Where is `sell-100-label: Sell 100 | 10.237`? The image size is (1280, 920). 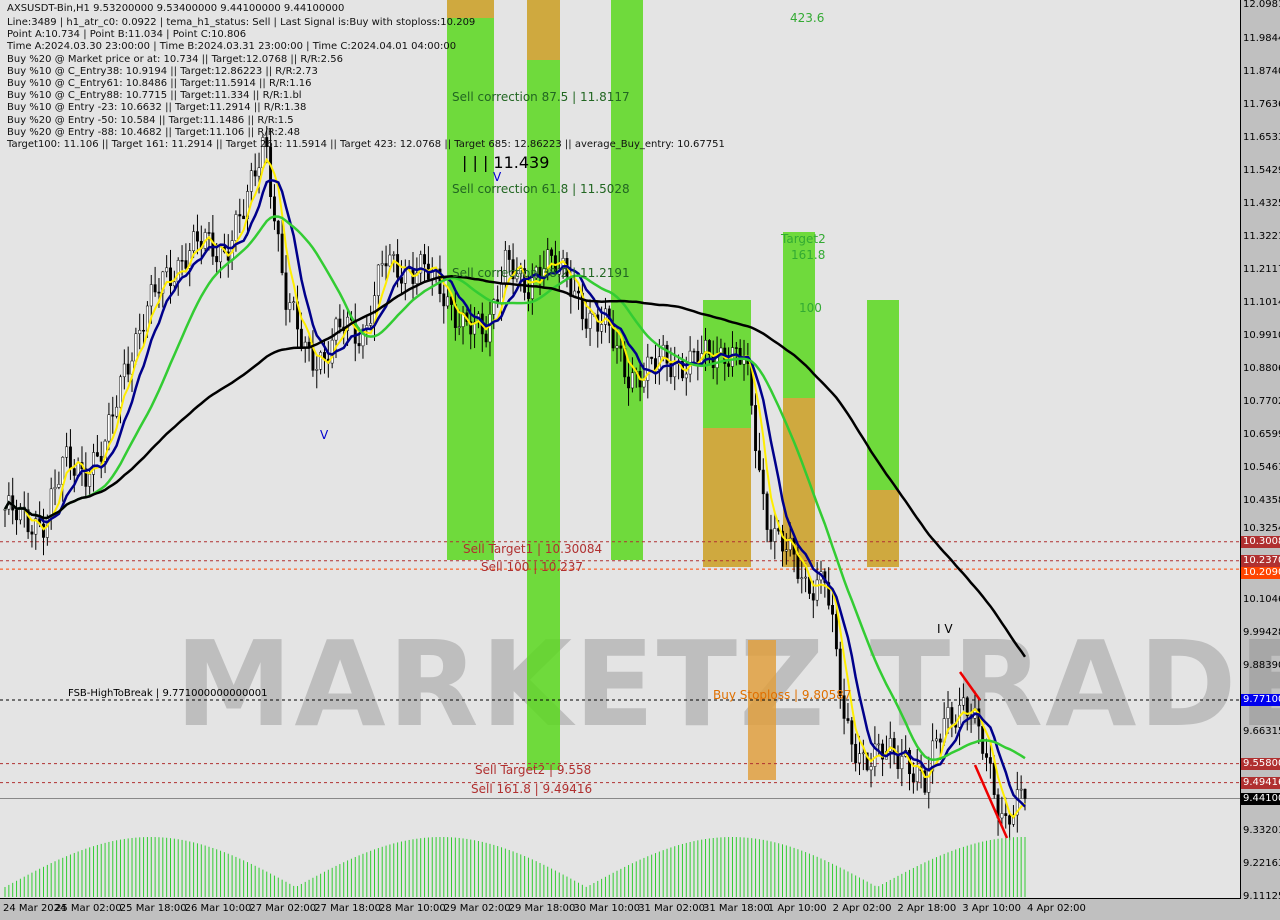 sell-100-label: Sell 100 | 10.237 is located at coordinates (532, 567).